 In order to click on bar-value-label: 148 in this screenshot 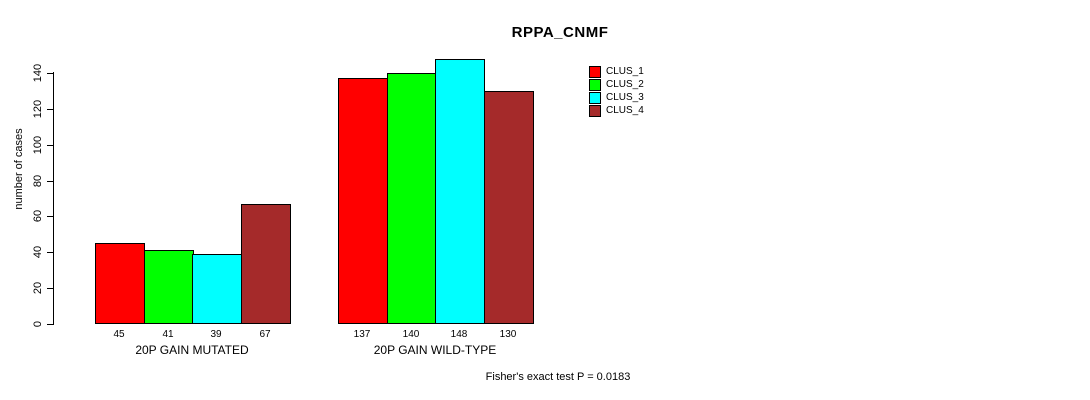, I will do `click(459, 334)`.